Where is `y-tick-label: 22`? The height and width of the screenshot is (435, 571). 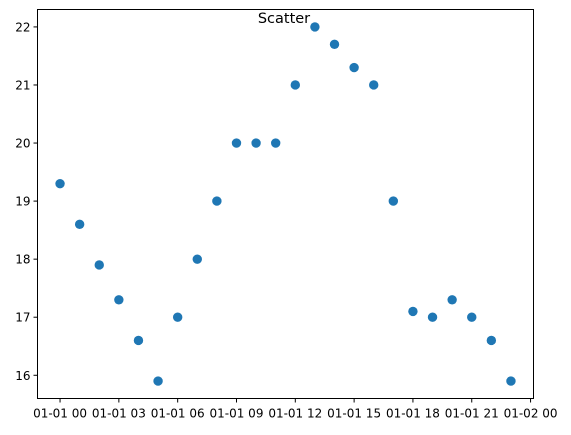
y-tick-label: 22 is located at coordinates (22, 27).